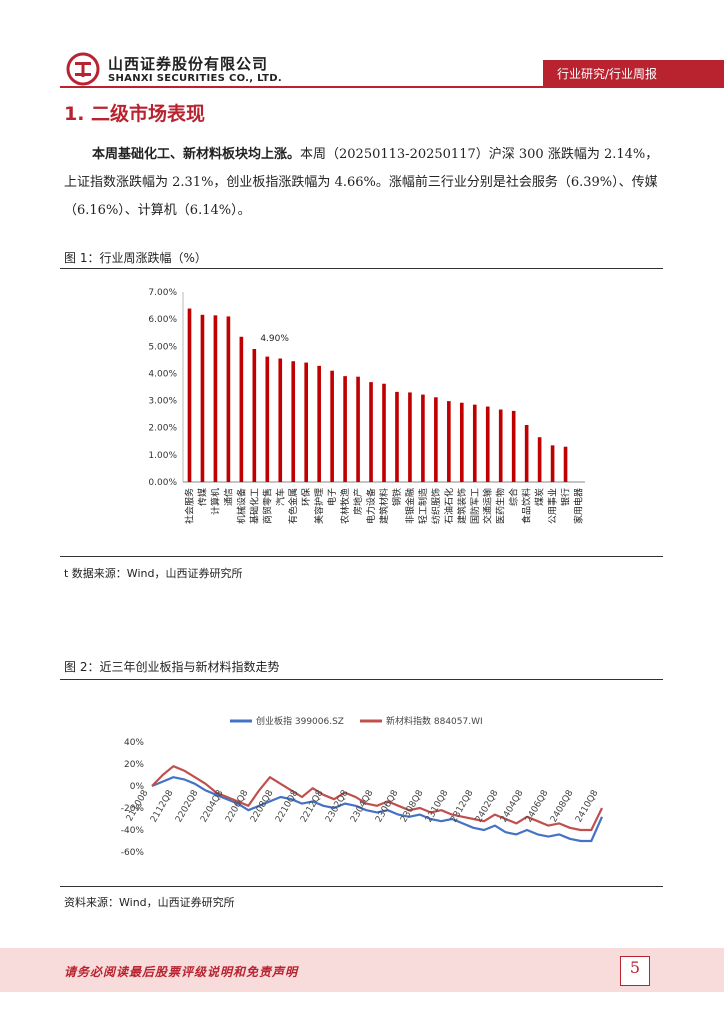 This screenshot has width=724, height=1024. I want to click on y-tick-label: 6.00%, so click(162, 320).